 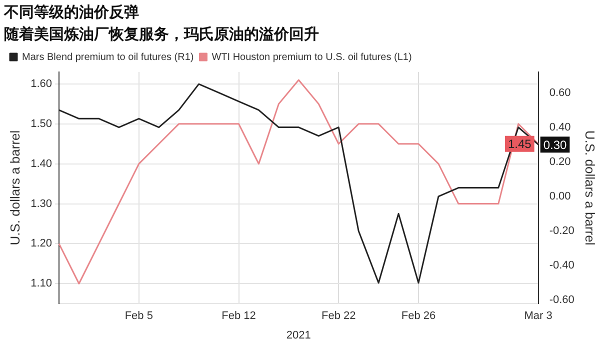 What do you see at coordinates (71, 13) in the screenshot?
I see `chart-title: 不同等级的油价反弹` at bounding box center [71, 13].